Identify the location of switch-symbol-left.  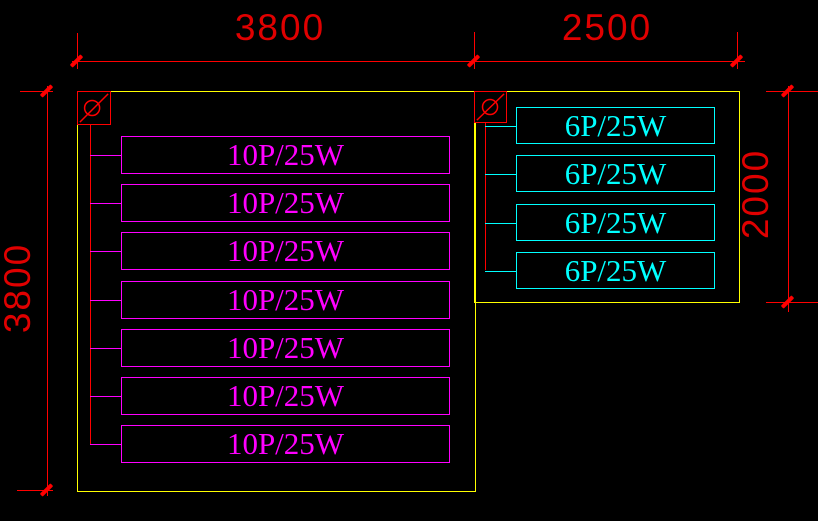
(94, 108).